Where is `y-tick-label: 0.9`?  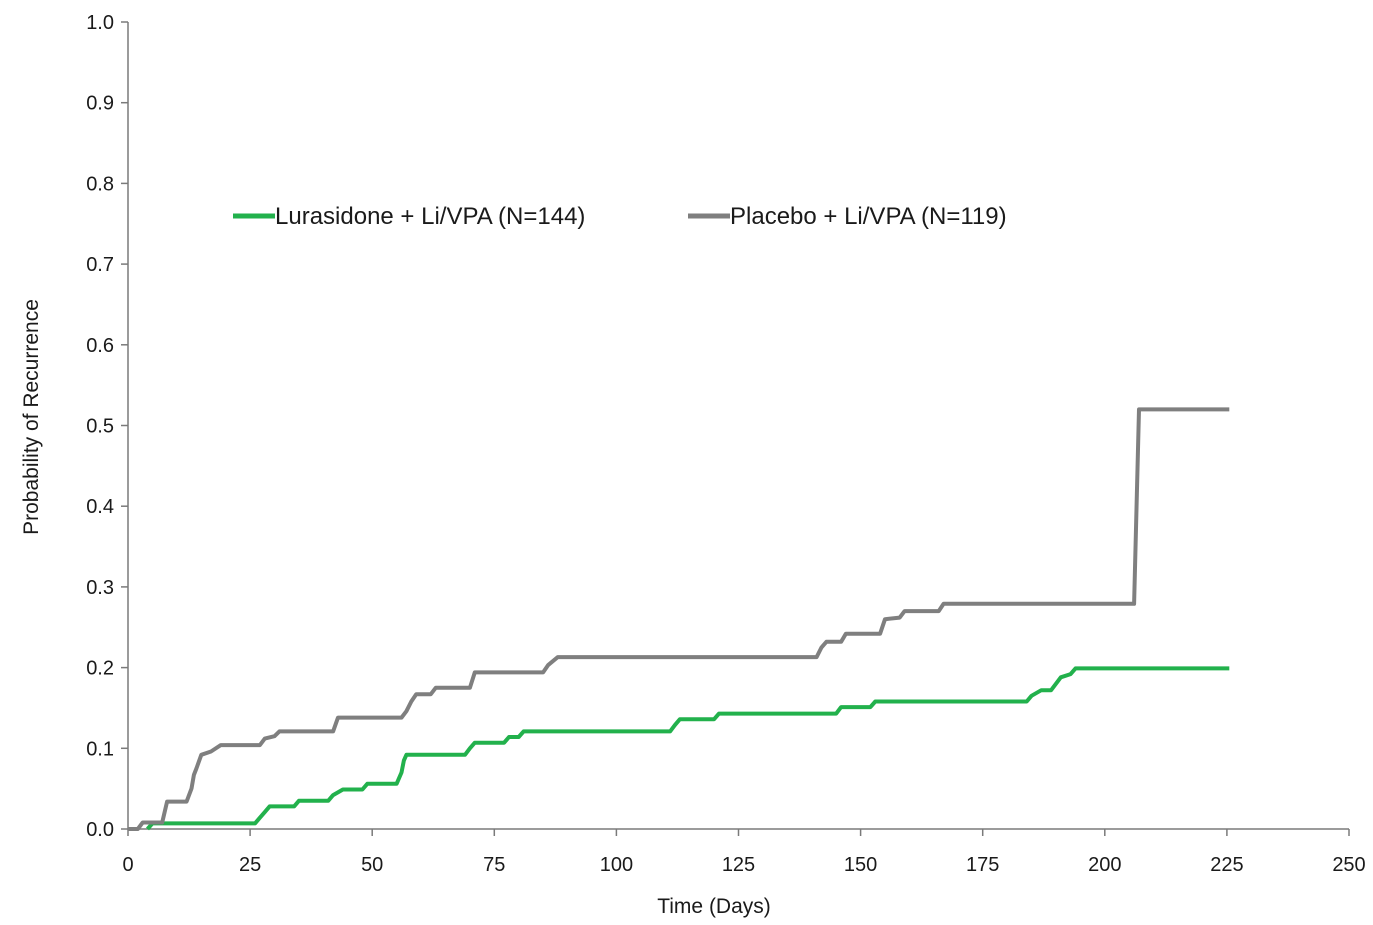
y-tick-label: 0.9 is located at coordinates (100, 104).